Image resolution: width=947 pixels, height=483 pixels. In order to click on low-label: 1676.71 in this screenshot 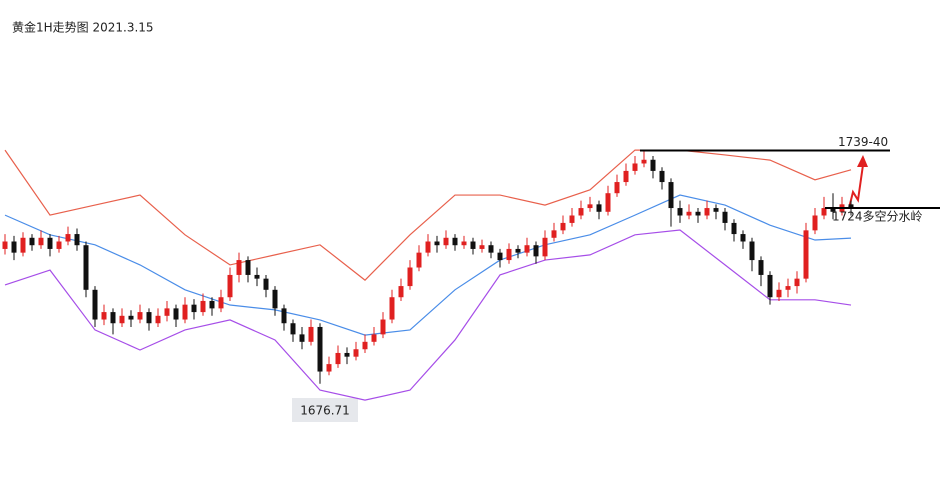, I will do `click(325, 411)`.